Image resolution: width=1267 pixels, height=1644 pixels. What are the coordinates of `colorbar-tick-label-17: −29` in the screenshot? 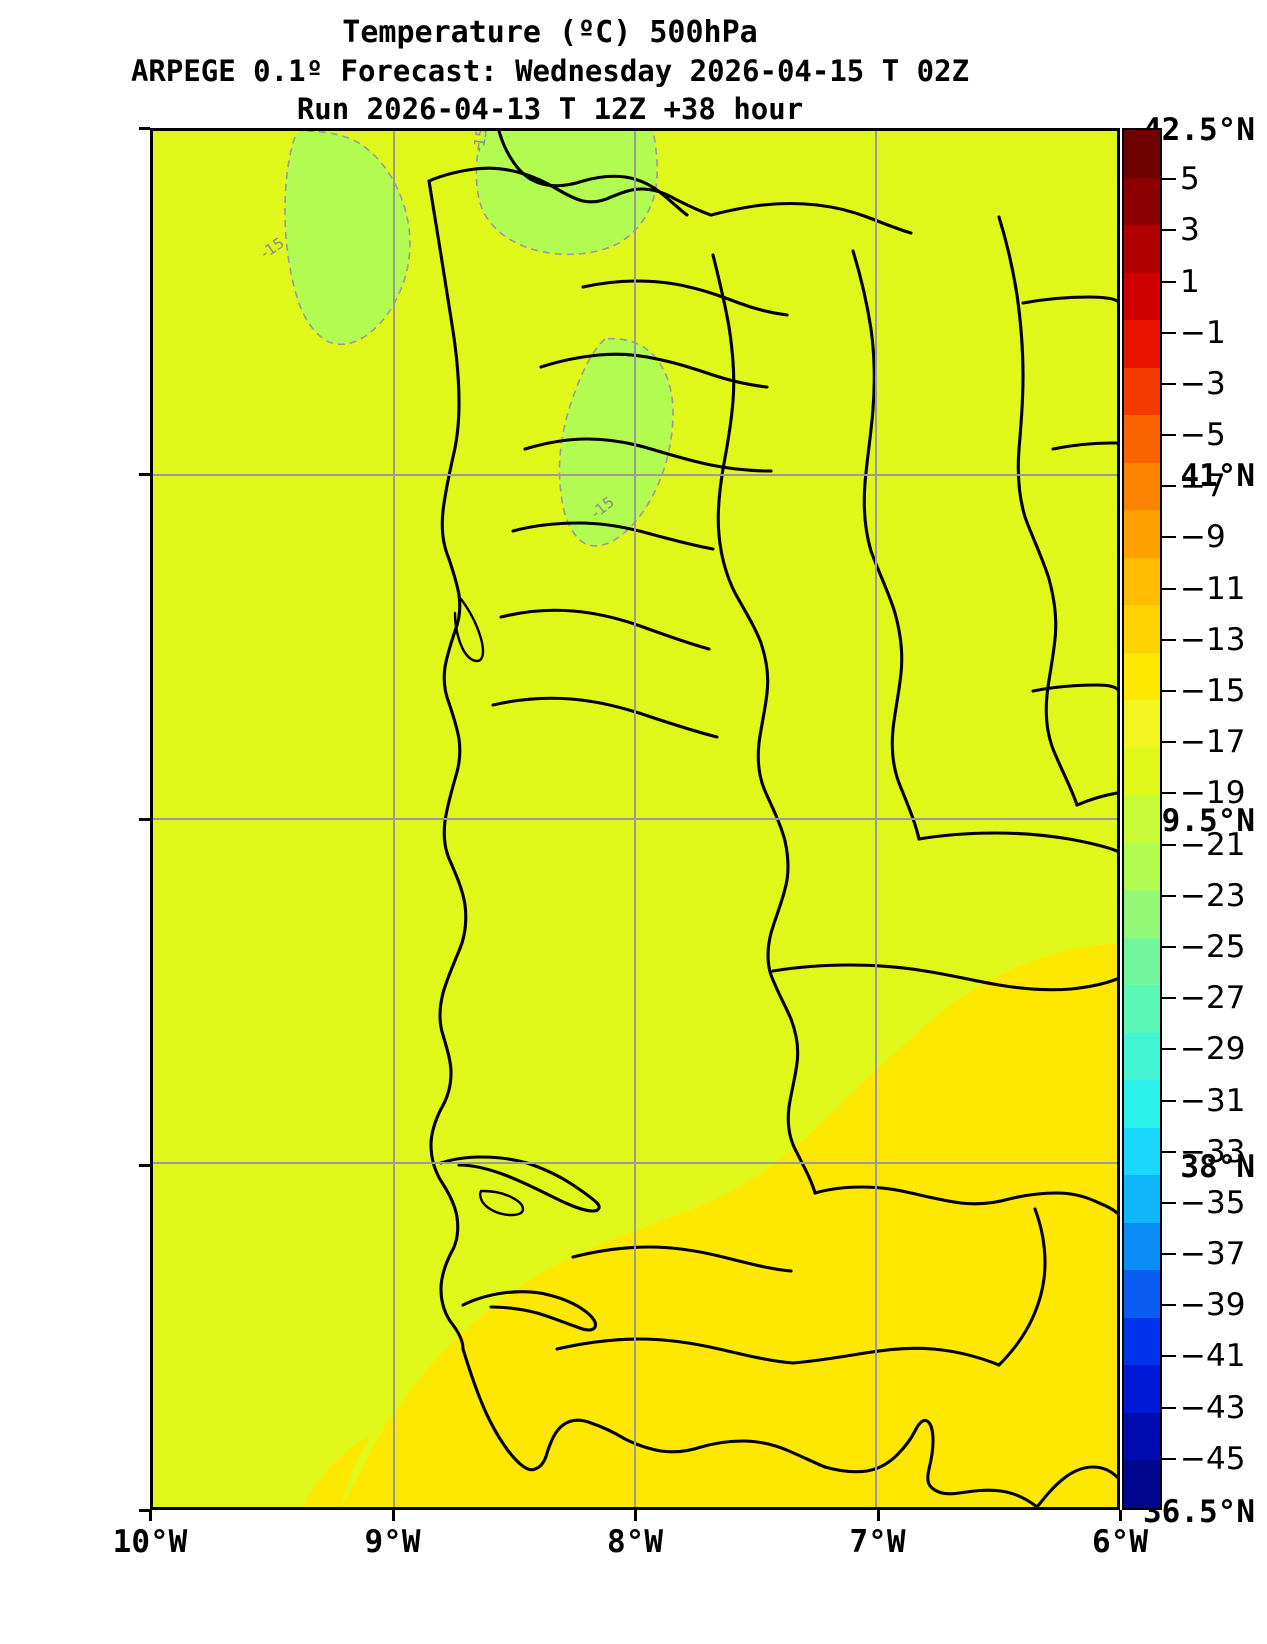 It's located at (1213, 1049).